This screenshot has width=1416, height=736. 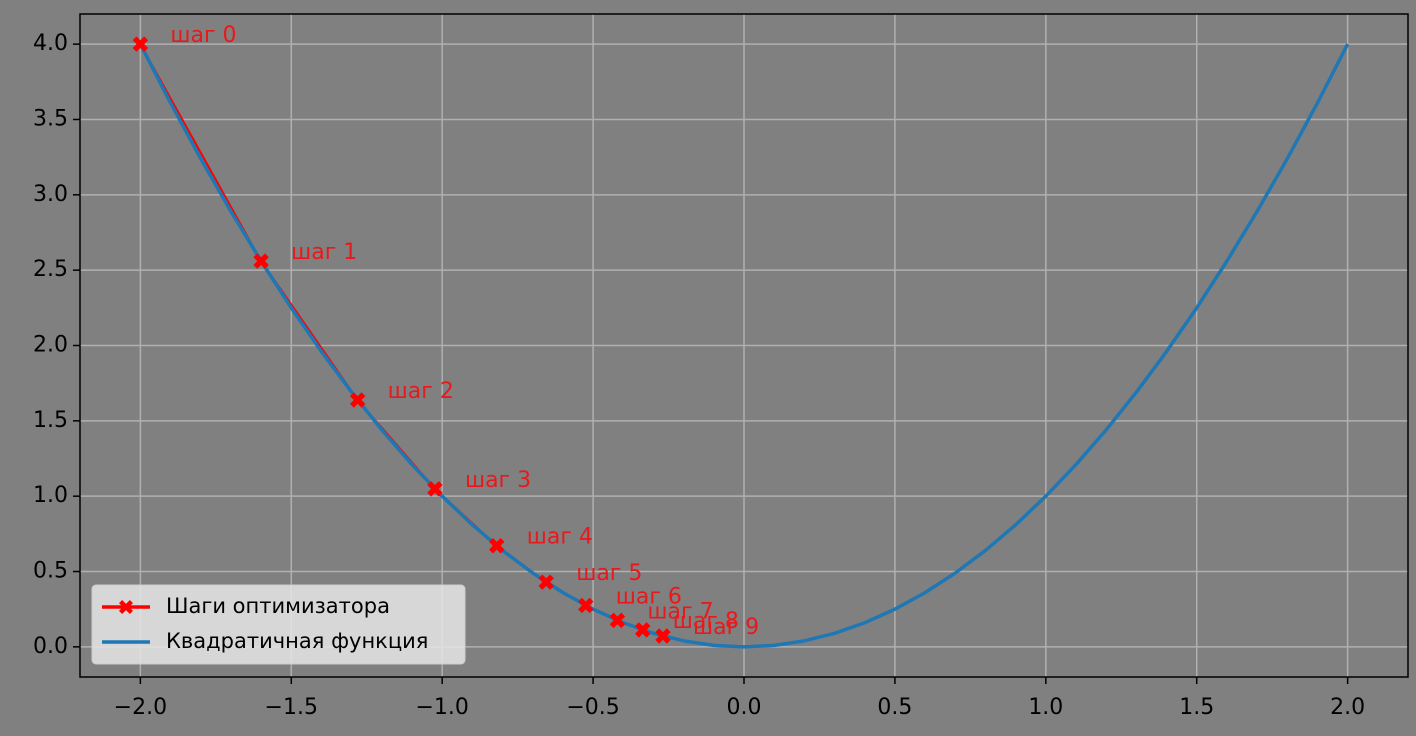 What do you see at coordinates (50, 194) in the screenshot?
I see `y-tick-label: 3.0` at bounding box center [50, 194].